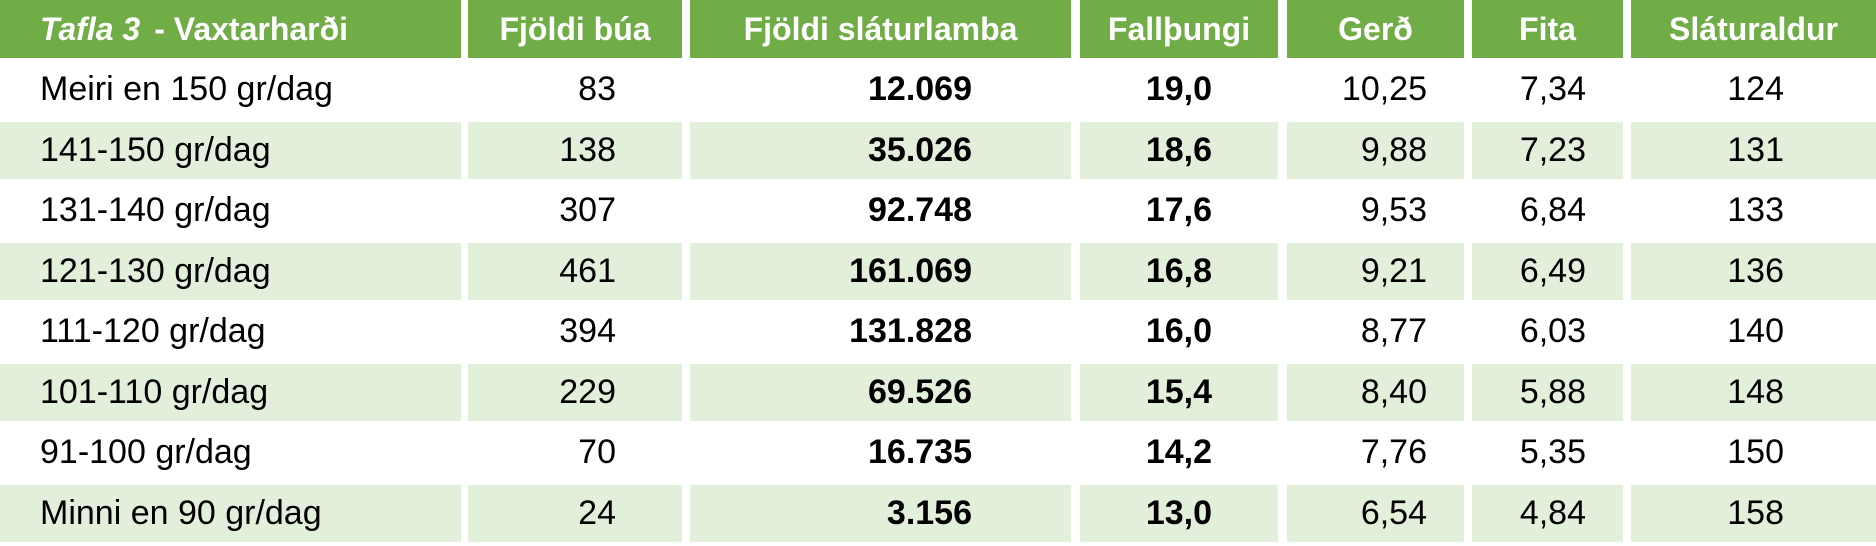 This screenshot has height=546, width=1876. What do you see at coordinates (1753, 211) in the screenshot?
I see `value-cell: 133` at bounding box center [1753, 211].